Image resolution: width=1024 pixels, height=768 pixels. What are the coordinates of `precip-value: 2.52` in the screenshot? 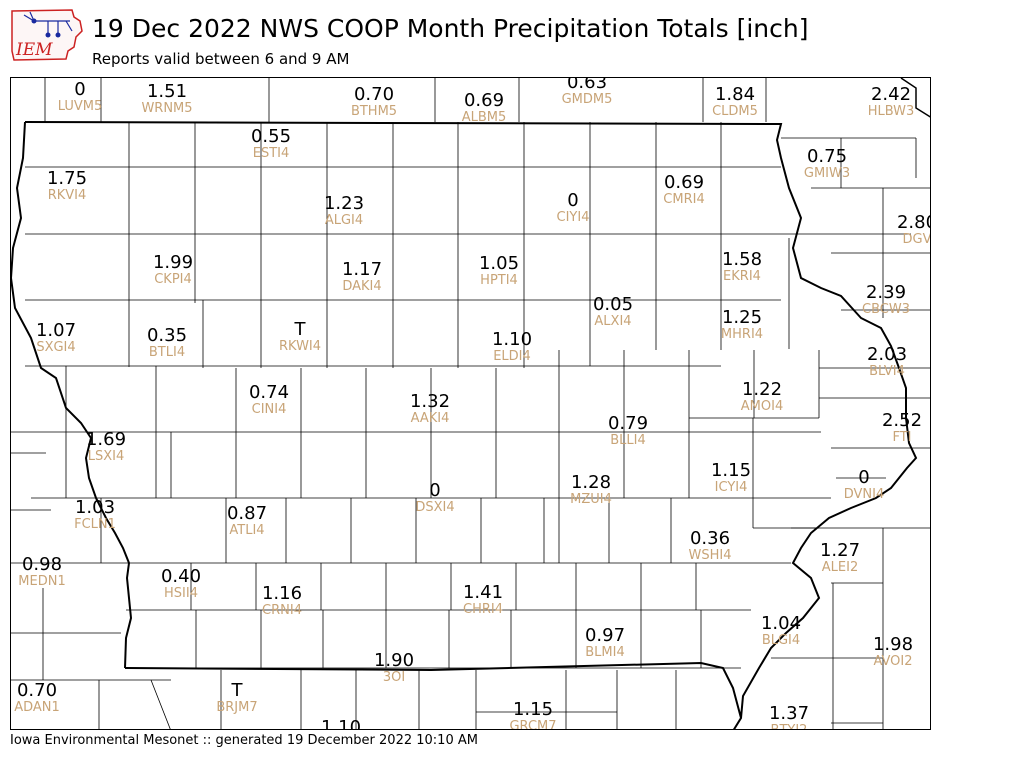 It's located at (902, 420).